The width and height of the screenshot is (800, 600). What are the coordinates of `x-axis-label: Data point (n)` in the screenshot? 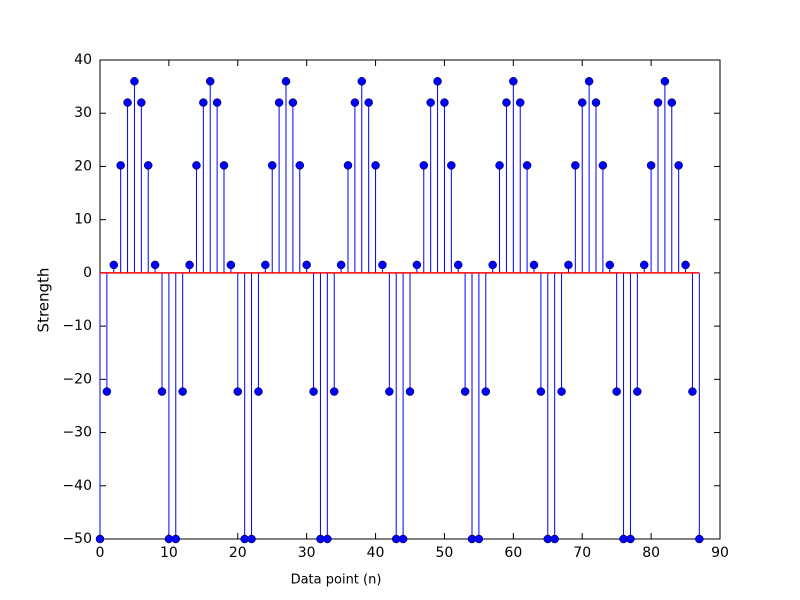 It's located at (336, 580).